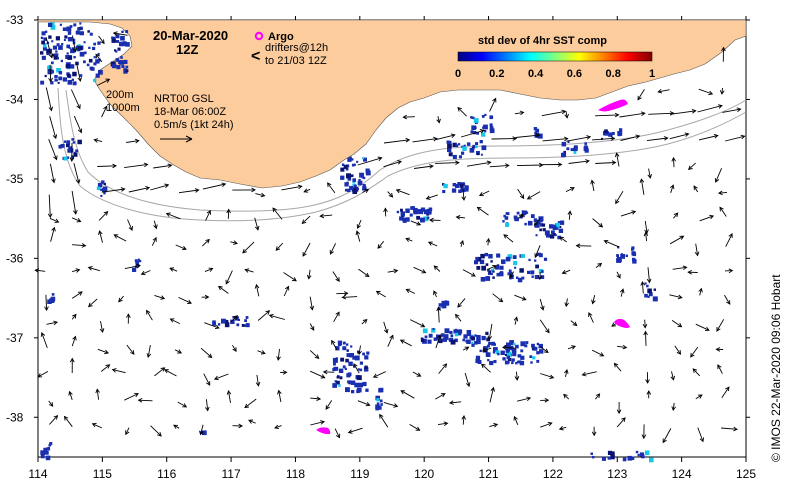 The image size is (790, 492). I want to click on credit-label: © IMOS 22-Mar-2020 09:06 Hobart, so click(776, 368).